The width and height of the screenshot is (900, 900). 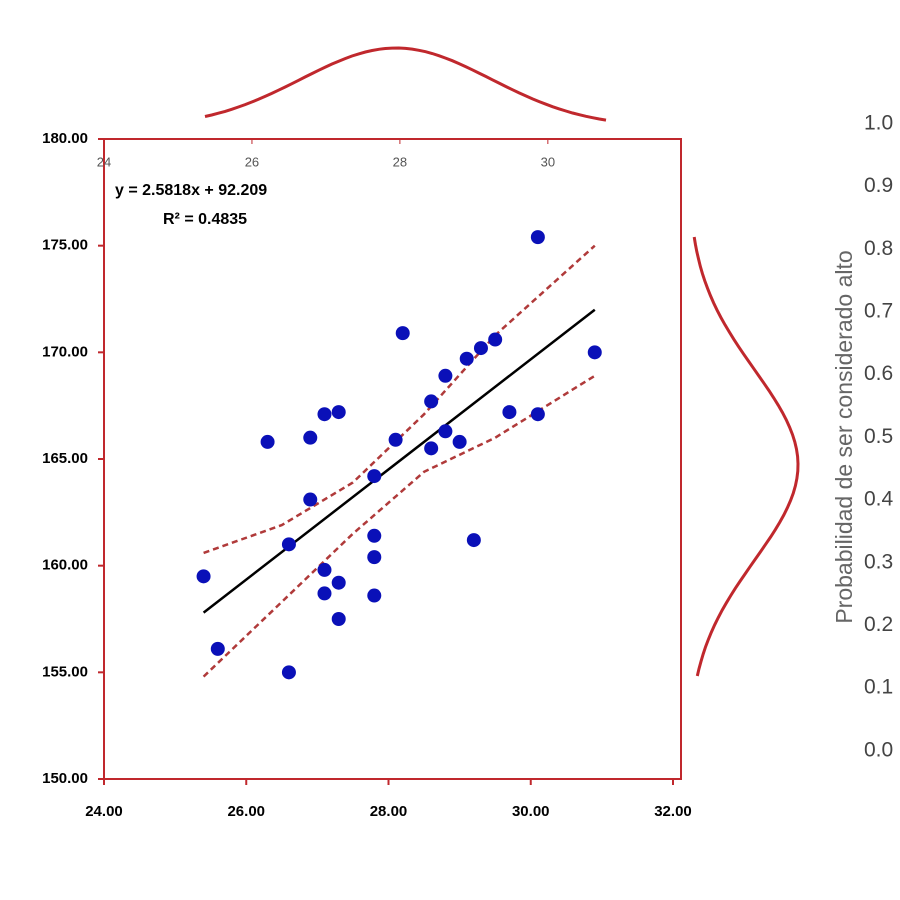 What do you see at coordinates (531, 811) in the screenshot?
I see `x-tick-label: 30.00` at bounding box center [531, 811].